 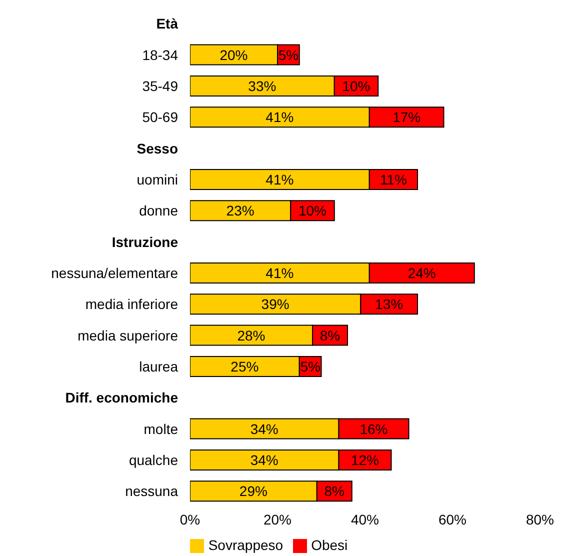 What do you see at coordinates (365, 520) in the screenshot?
I see `x-tick-label: 40%` at bounding box center [365, 520].